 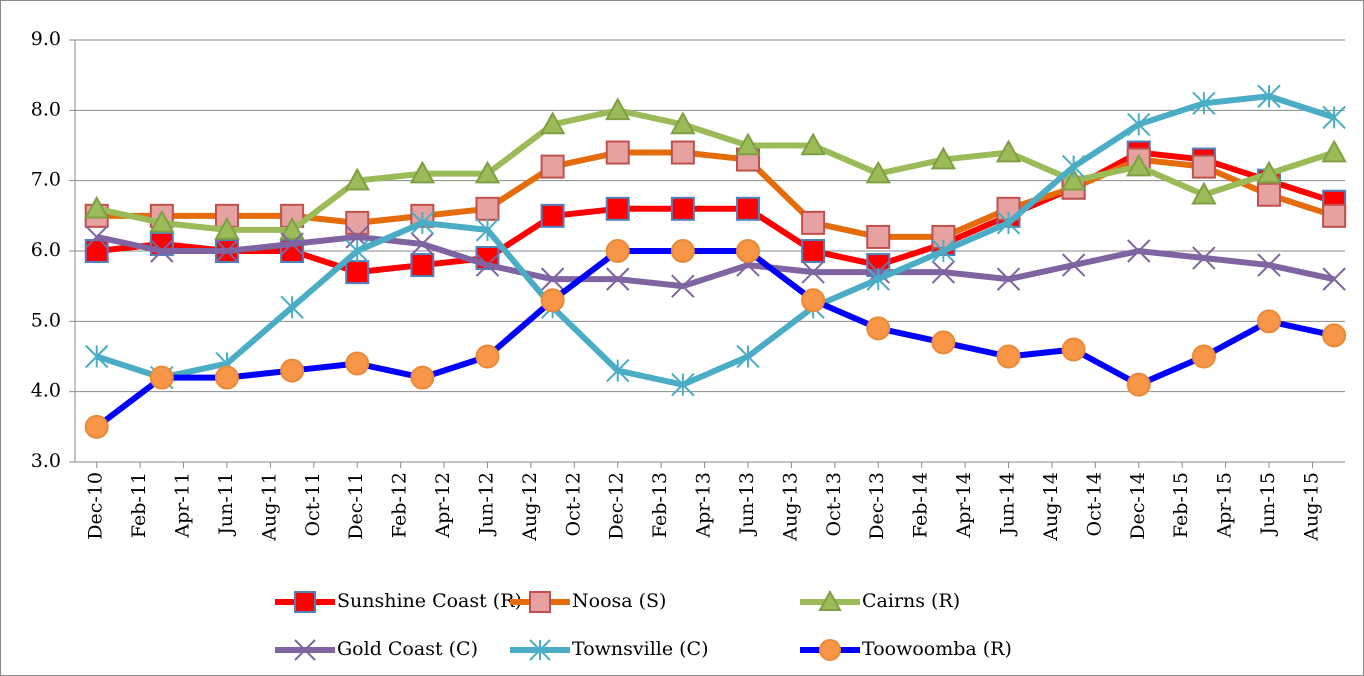 I want to click on y-tick-label: 3.0, so click(x=46, y=461).